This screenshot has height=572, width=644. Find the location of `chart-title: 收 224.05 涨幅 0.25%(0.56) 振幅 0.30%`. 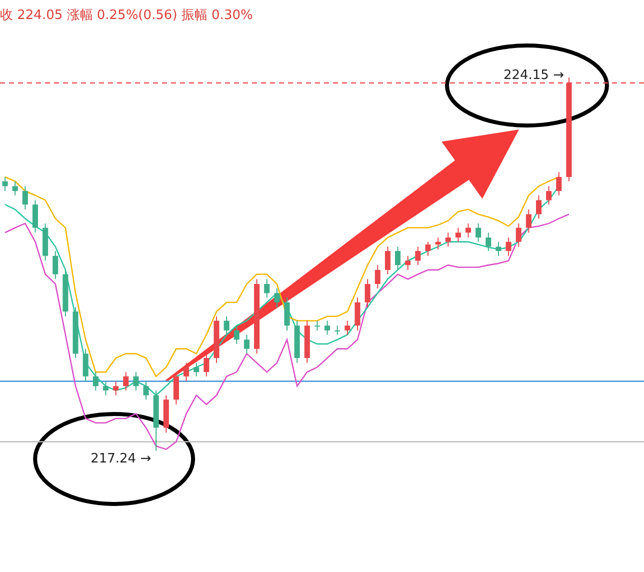

chart-title: 收 224.05 涨幅 0.25%(0.56) 振幅 0.30% is located at coordinates (126, 16).